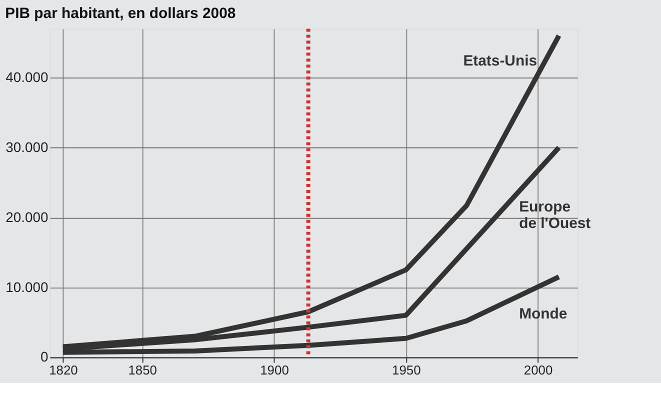  What do you see at coordinates (27, 147) in the screenshot?
I see `y-tick-label: 30.000` at bounding box center [27, 147].